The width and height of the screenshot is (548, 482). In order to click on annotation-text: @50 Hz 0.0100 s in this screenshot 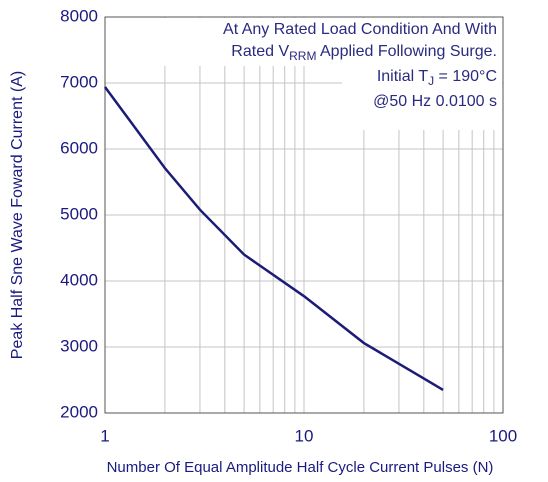, I will do `click(435, 101)`.